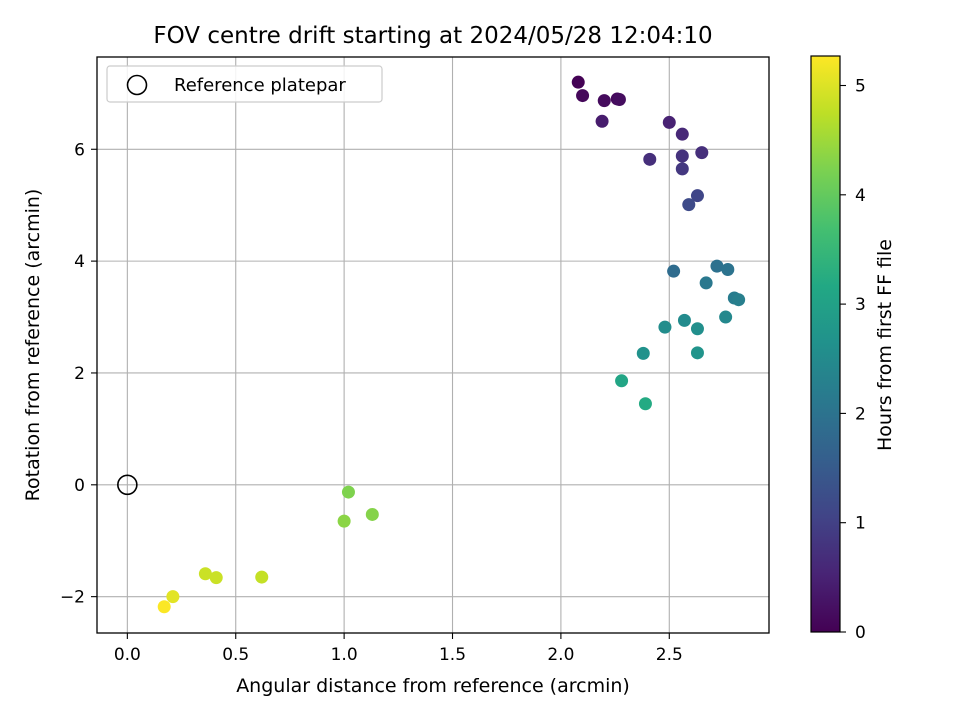  What do you see at coordinates (79, 262) in the screenshot?
I see `y-tick-label: 4` at bounding box center [79, 262].